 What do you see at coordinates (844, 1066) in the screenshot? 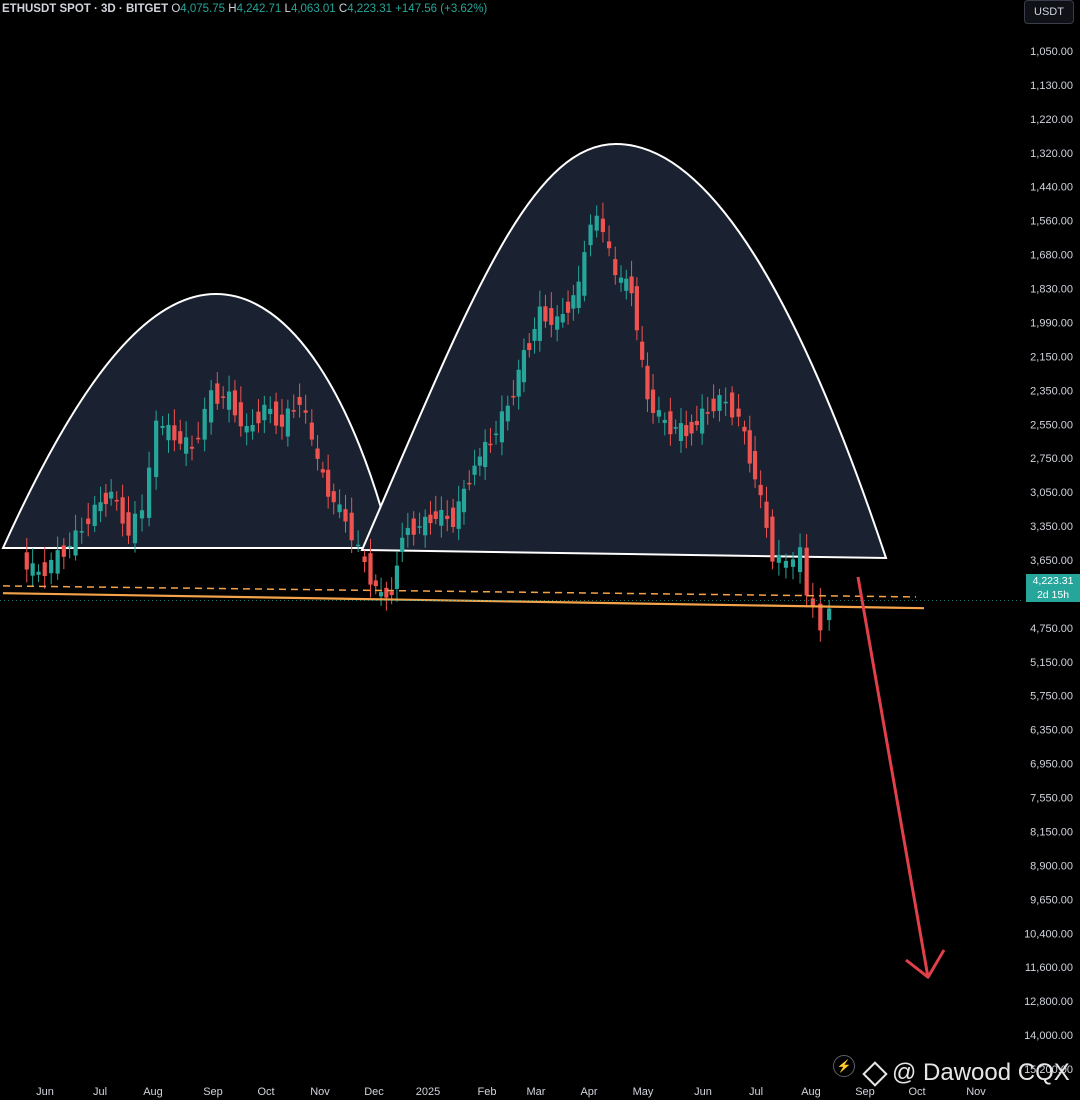
I see `lightning-icon: ⚡` at bounding box center [844, 1066].